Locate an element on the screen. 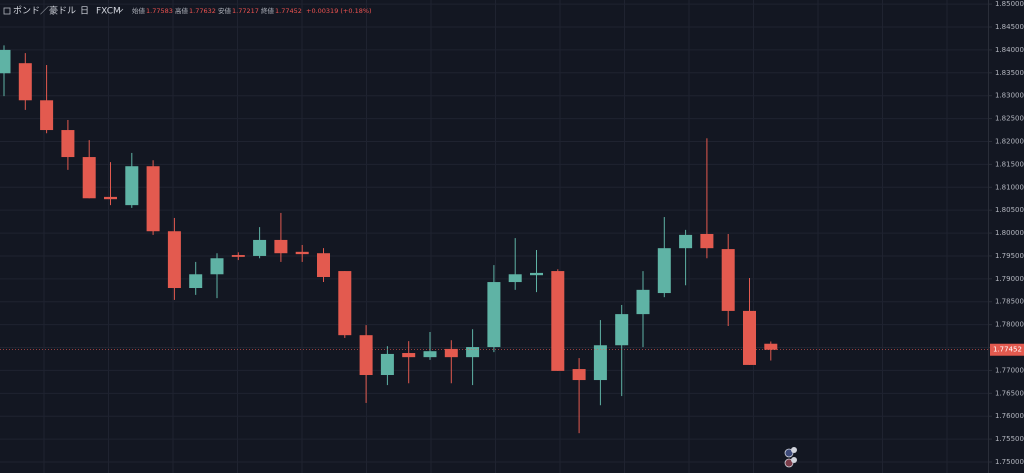 Image resolution: width=1024 pixels, height=473 pixels. y-tick-label: 1.82000 is located at coordinates (1009, 141).